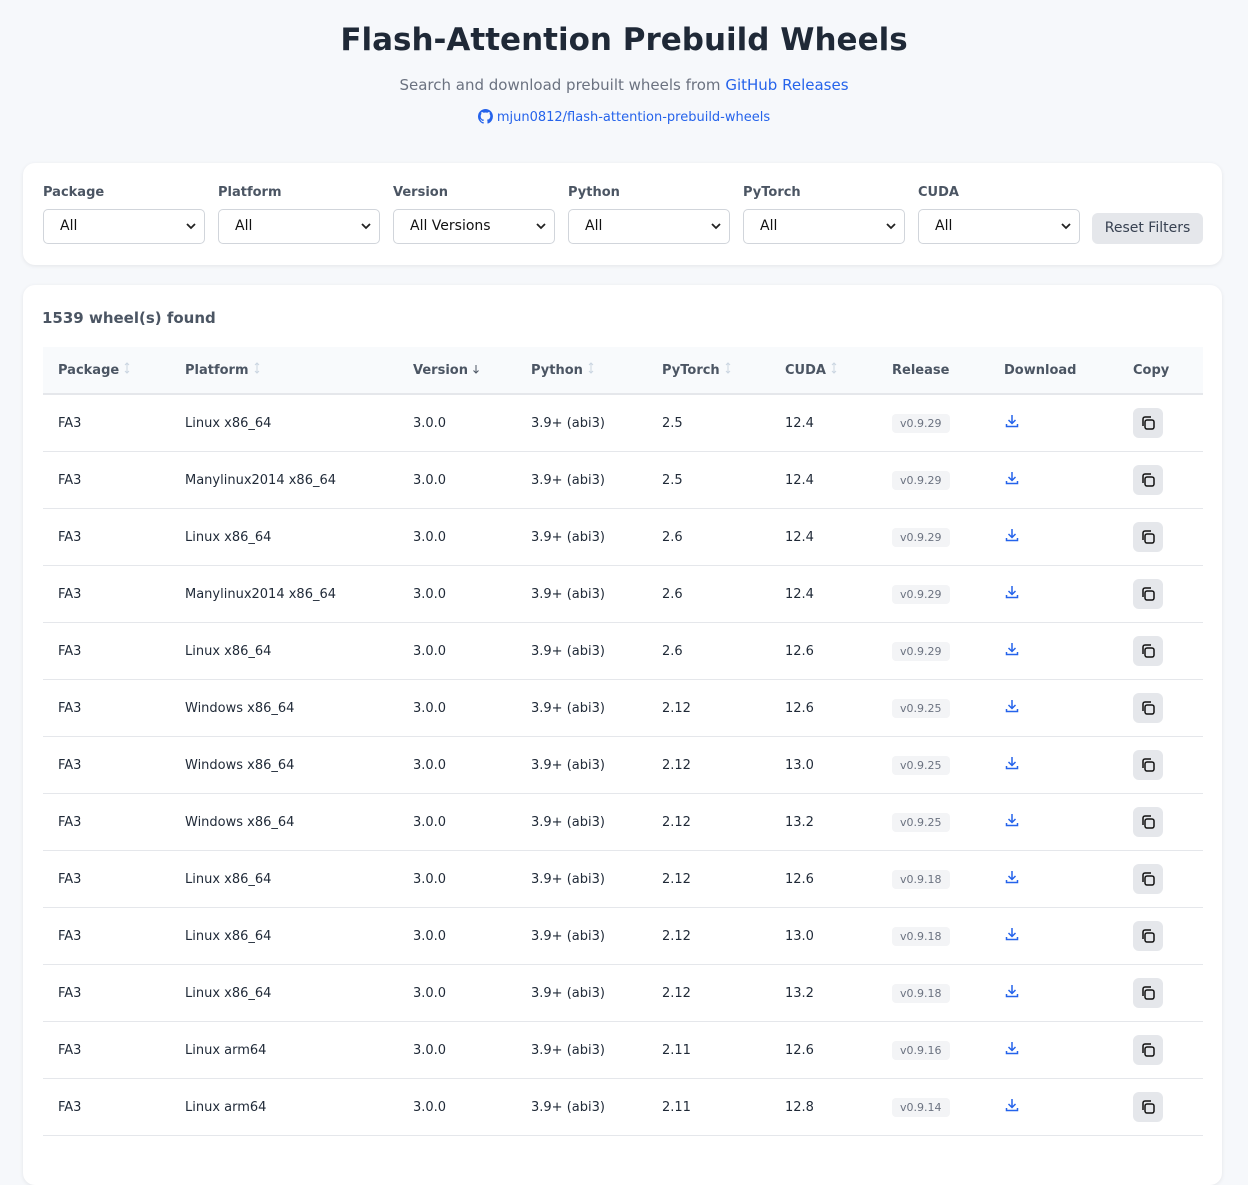  What do you see at coordinates (284, 708) in the screenshot?
I see `table-cell: Windows x86_64` at bounding box center [284, 708].